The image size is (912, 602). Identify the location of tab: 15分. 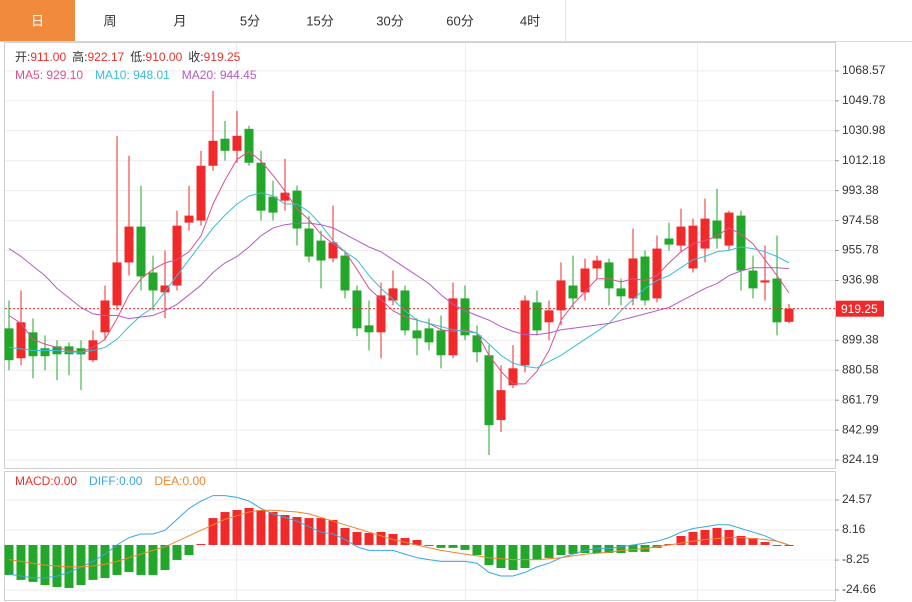
(320, 20).